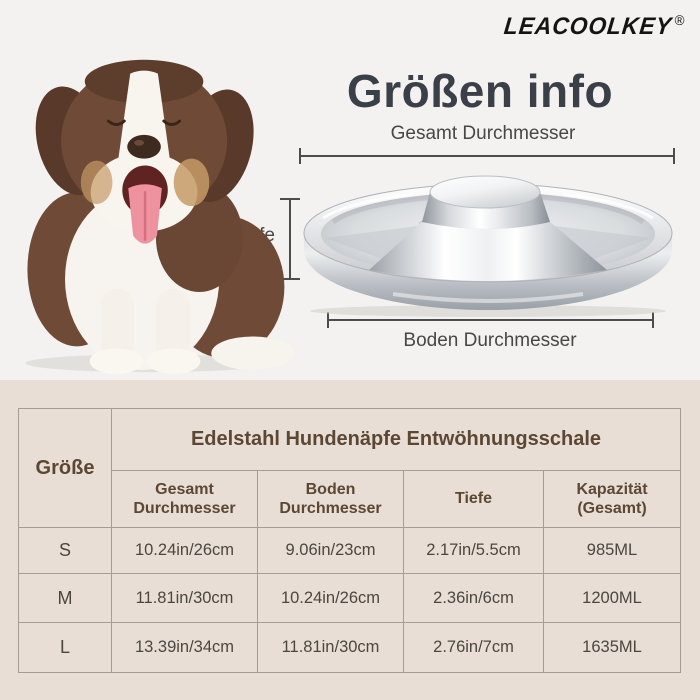  I want to click on column-header-boden-durchmesser: Boden Durchmesser, so click(330, 499).